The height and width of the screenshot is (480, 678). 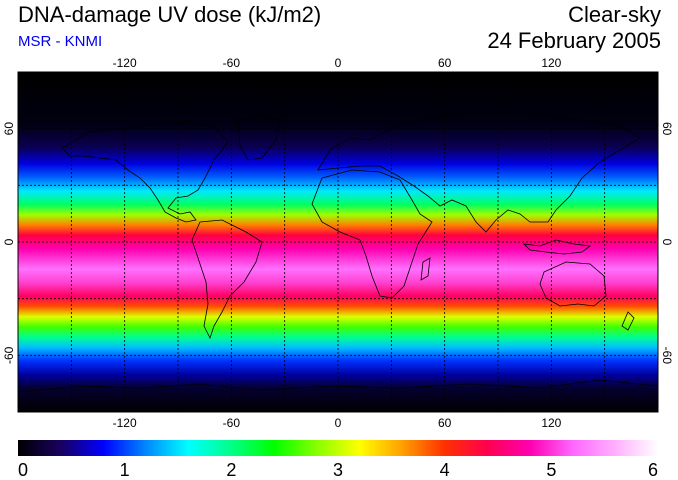 I want to click on lon-tick-label-top: 0, so click(x=338, y=63).